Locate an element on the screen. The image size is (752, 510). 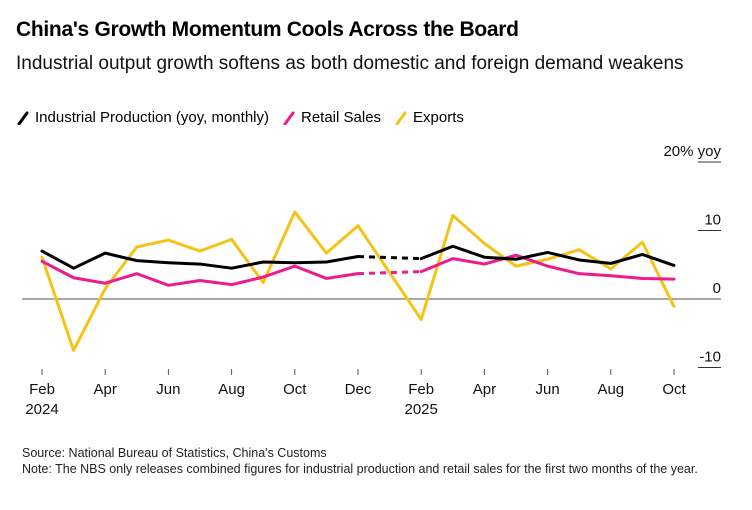
legend-item-industrial-production: Industrial Production (yoy, monthly) is located at coordinates (143, 117).